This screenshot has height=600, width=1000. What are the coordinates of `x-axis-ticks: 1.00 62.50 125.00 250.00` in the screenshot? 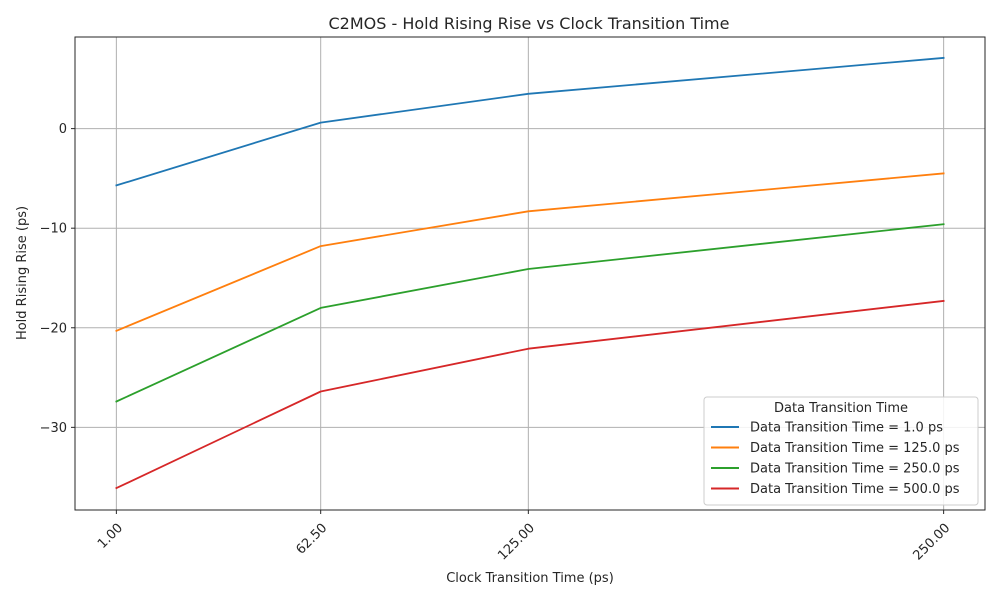 It's located at (524, 536).